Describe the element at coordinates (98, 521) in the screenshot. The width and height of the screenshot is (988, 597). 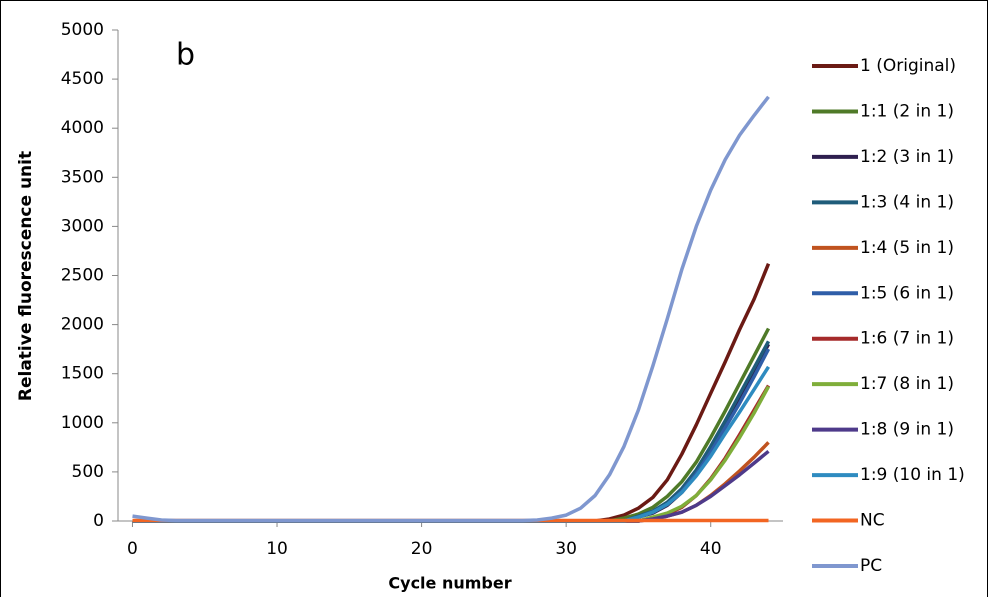
I see `y-tick-label: 0` at that location.